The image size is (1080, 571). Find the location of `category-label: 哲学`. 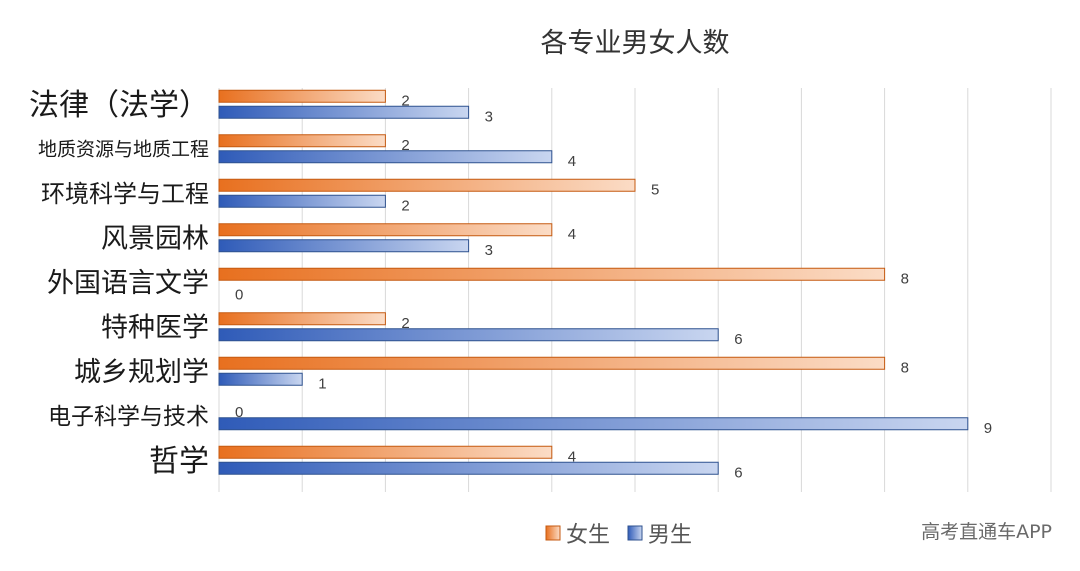

category-label: 哲学 is located at coordinates (179, 461).